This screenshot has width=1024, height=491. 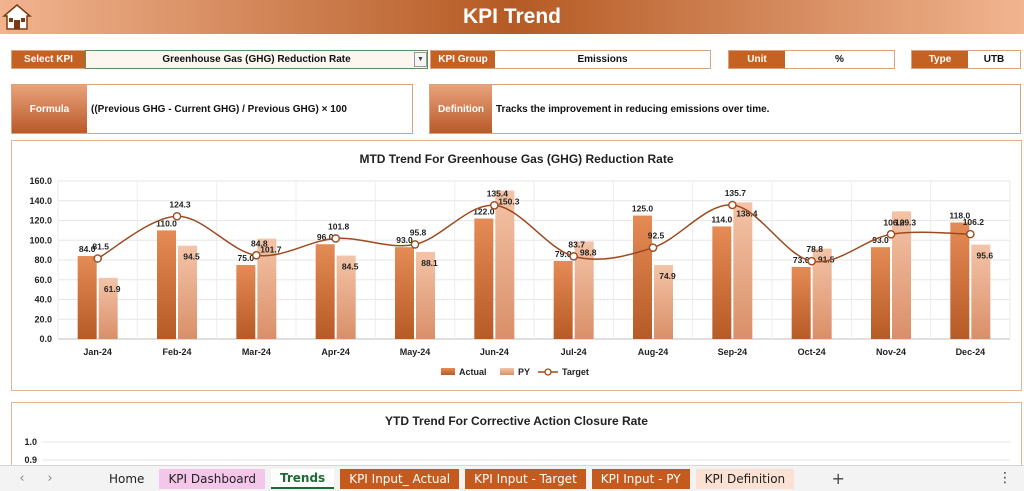 I want to click on x-tick-label: Aug-24, so click(x=653, y=352).